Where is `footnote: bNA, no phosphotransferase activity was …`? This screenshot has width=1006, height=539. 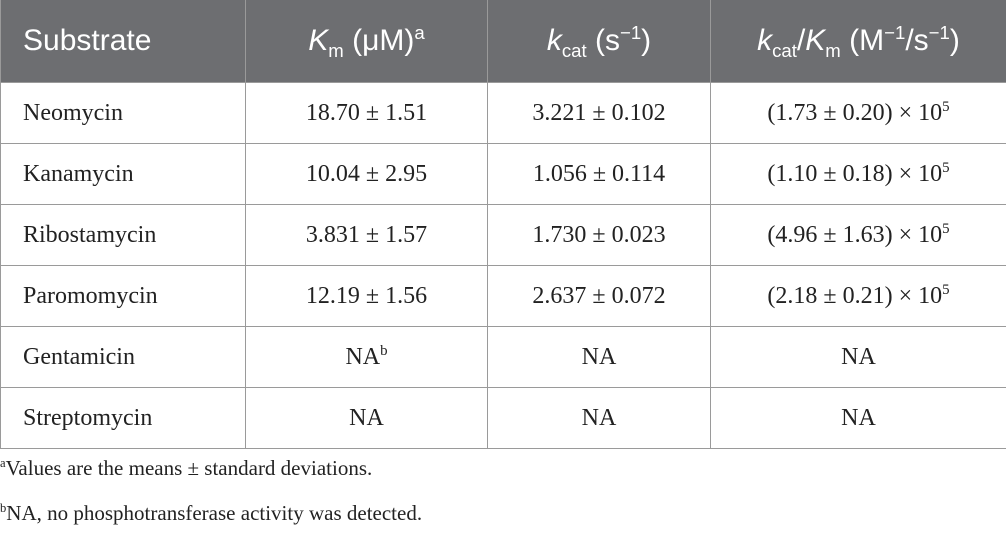 footnote: bNA, no phosphotransferase activity was … is located at coordinates (211, 513).